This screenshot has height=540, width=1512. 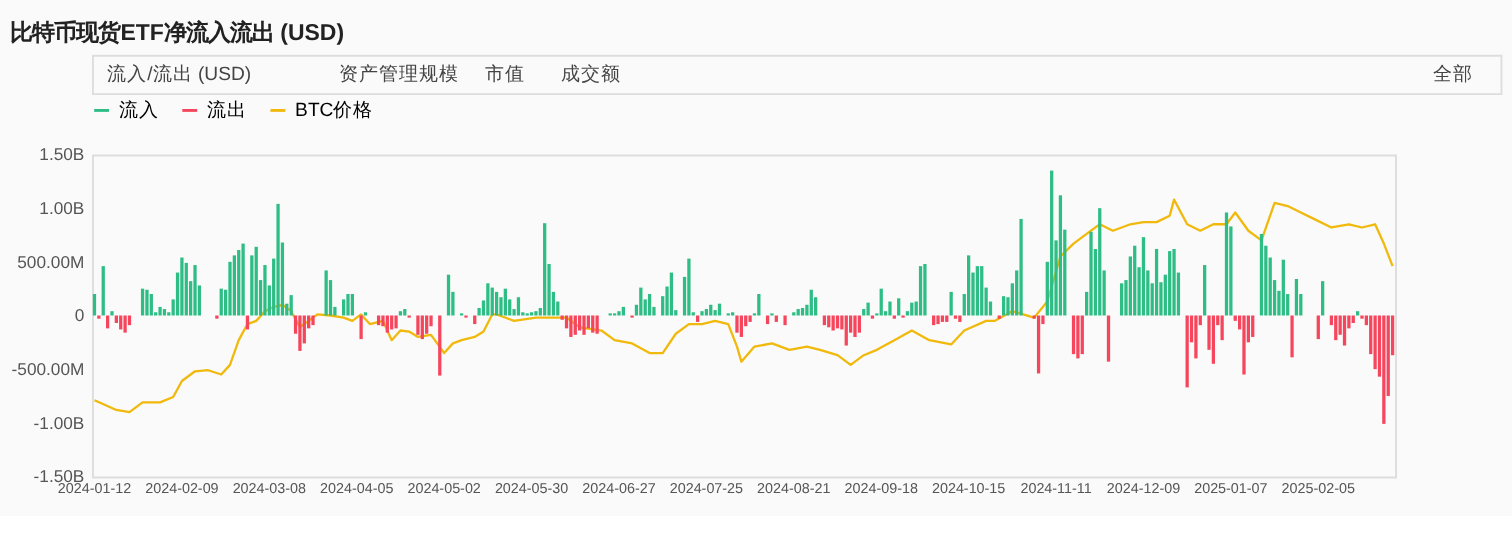 I want to click on text: 资产管理规模, so click(x=399, y=73).